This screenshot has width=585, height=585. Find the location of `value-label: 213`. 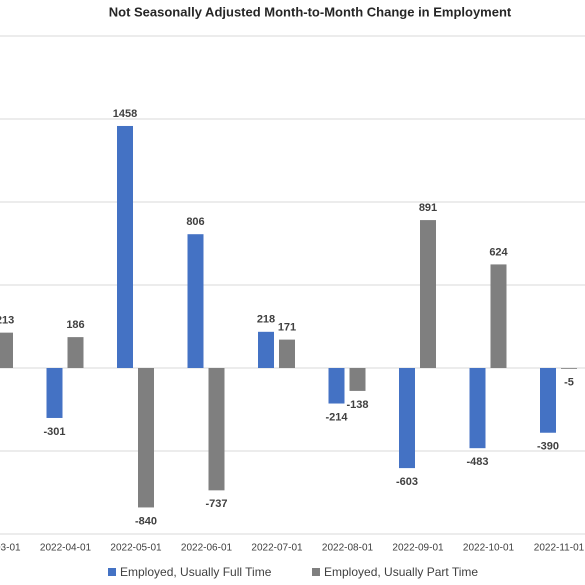

value-label: 213 is located at coordinates (7, 321).